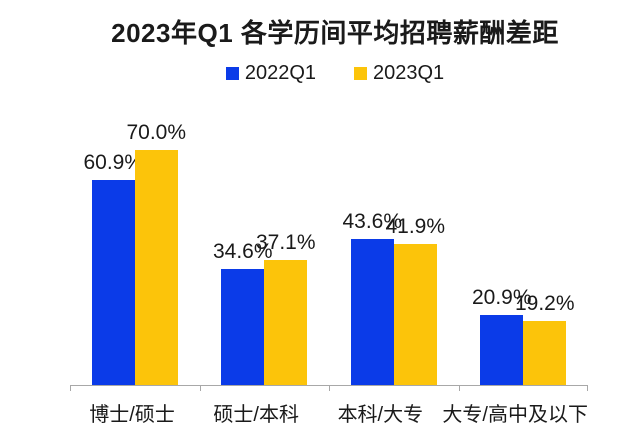  Describe the element at coordinates (360, 73) in the screenshot. I see `legend-swatch-2023q1` at that location.